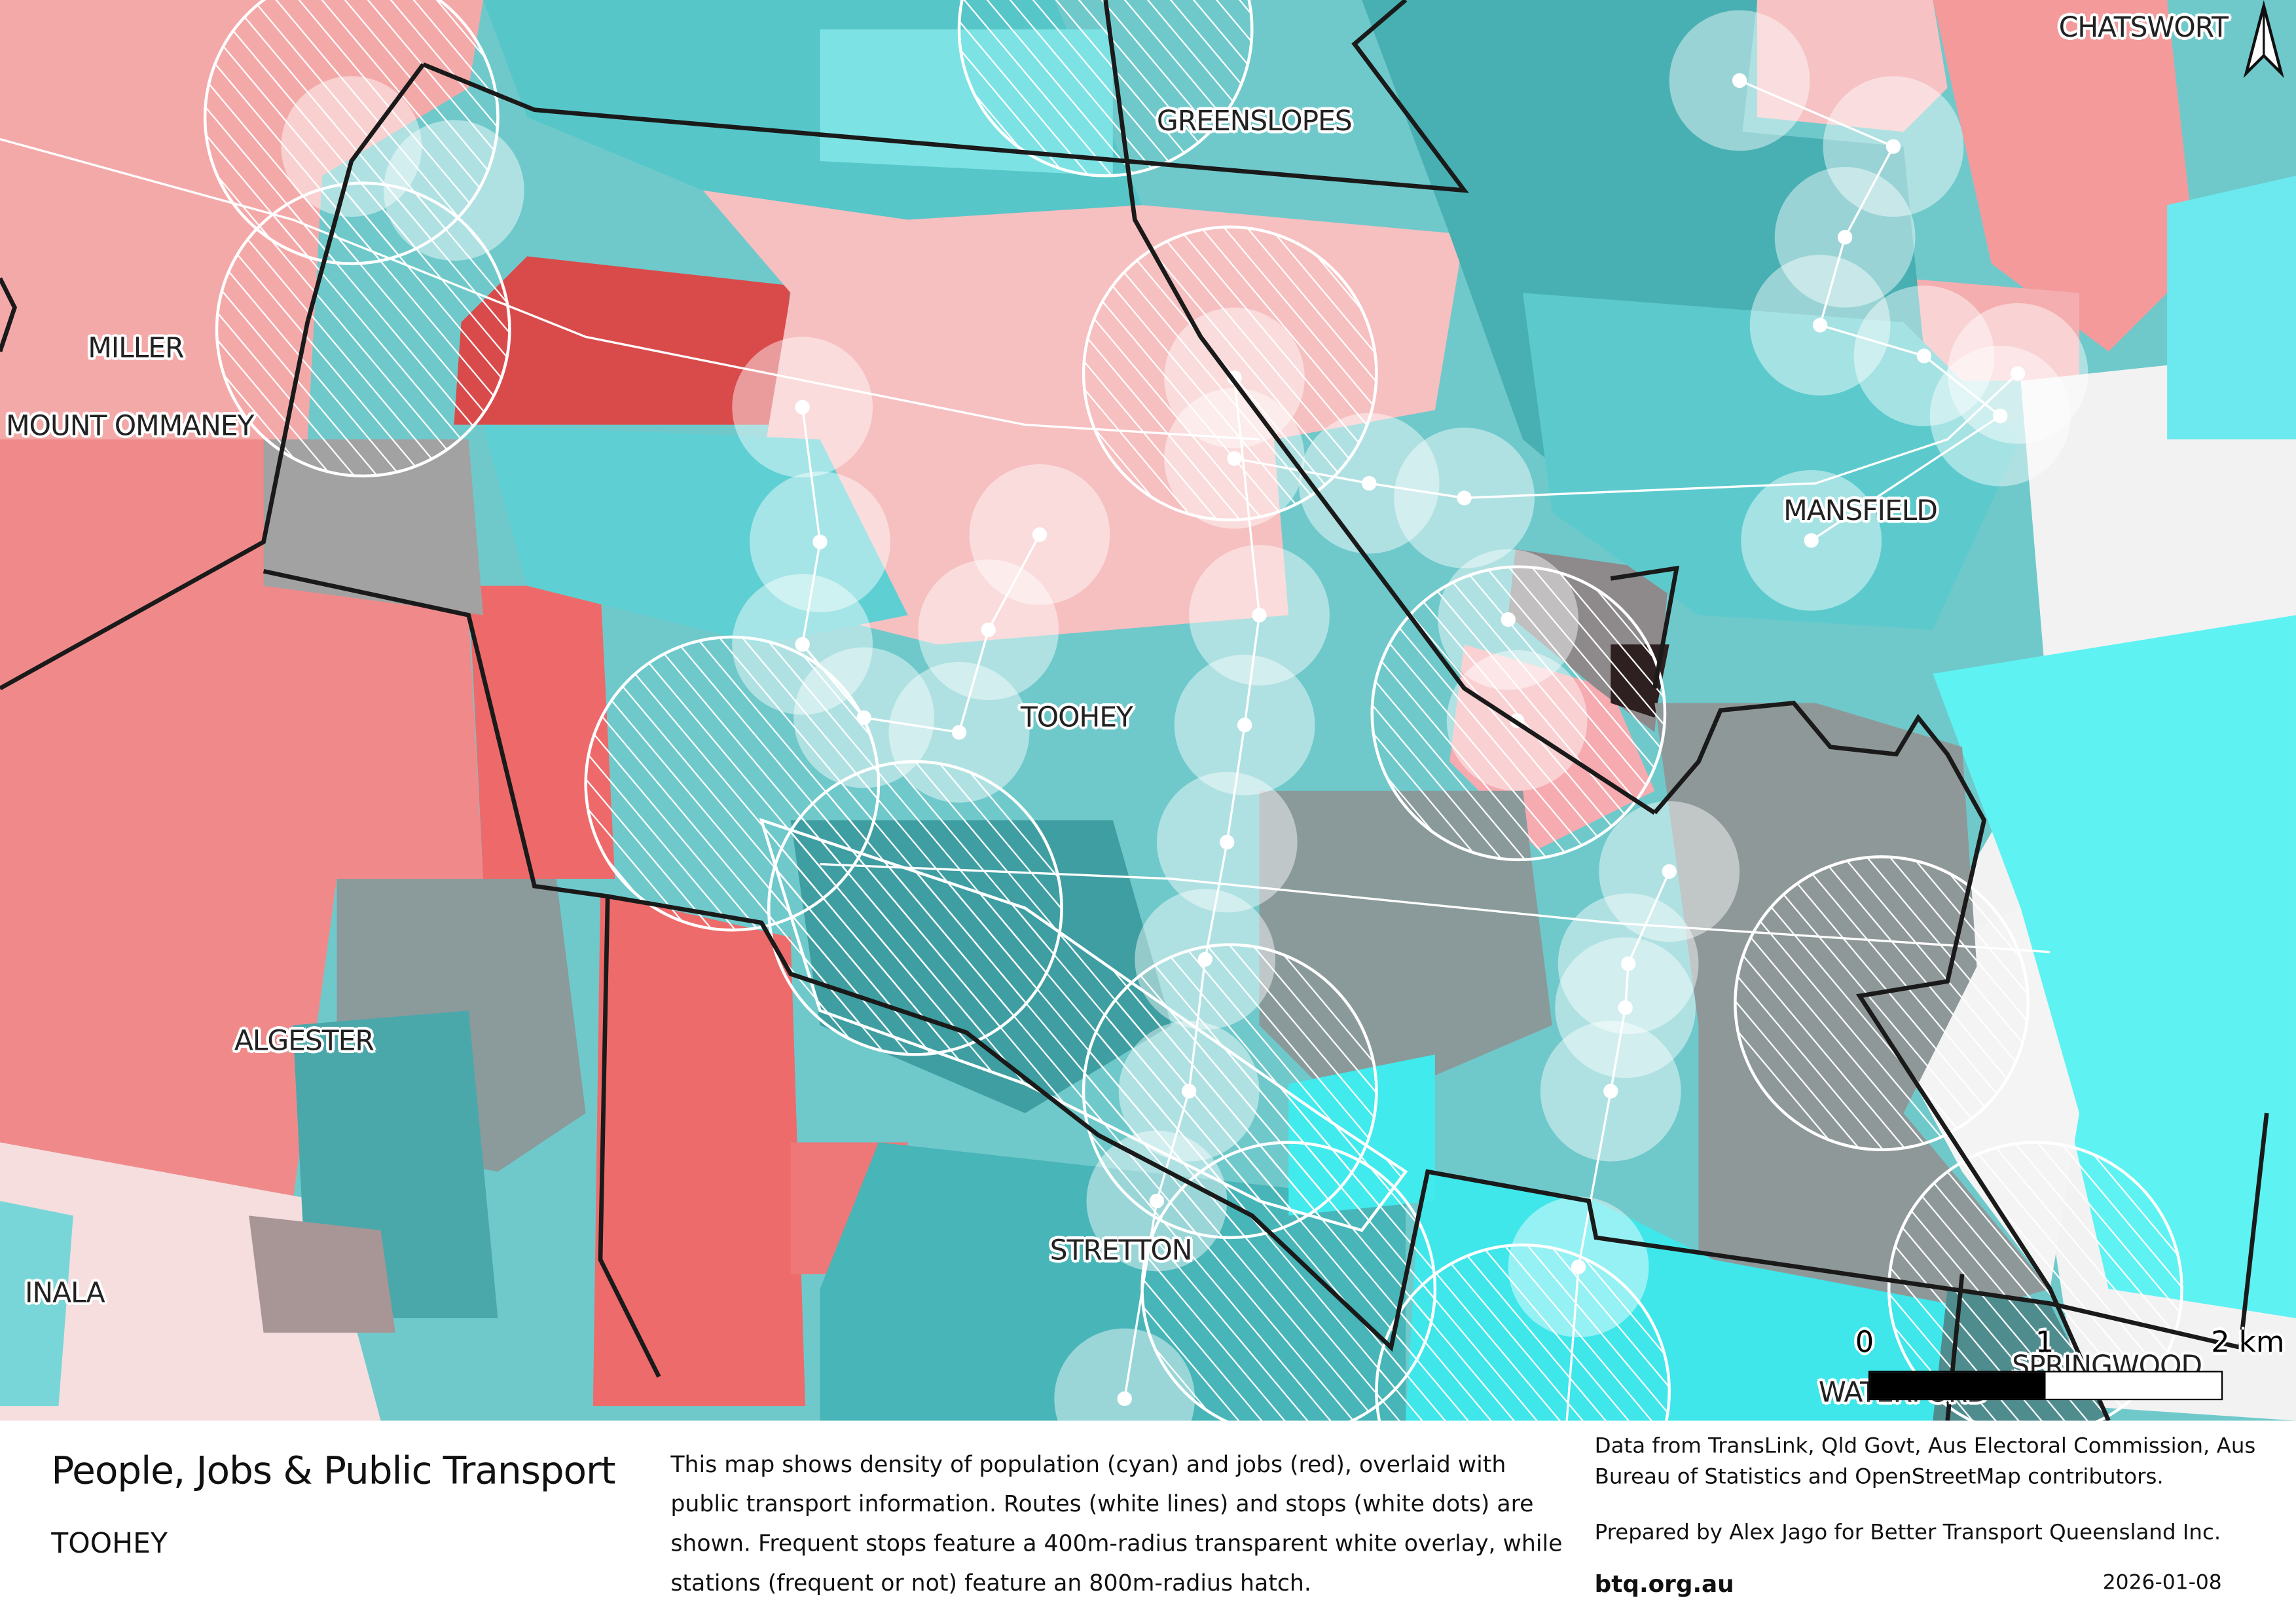  Describe the element at coordinates (1121, 1250) in the screenshot. I see `suburb-label-stretton: STRETTON` at that location.